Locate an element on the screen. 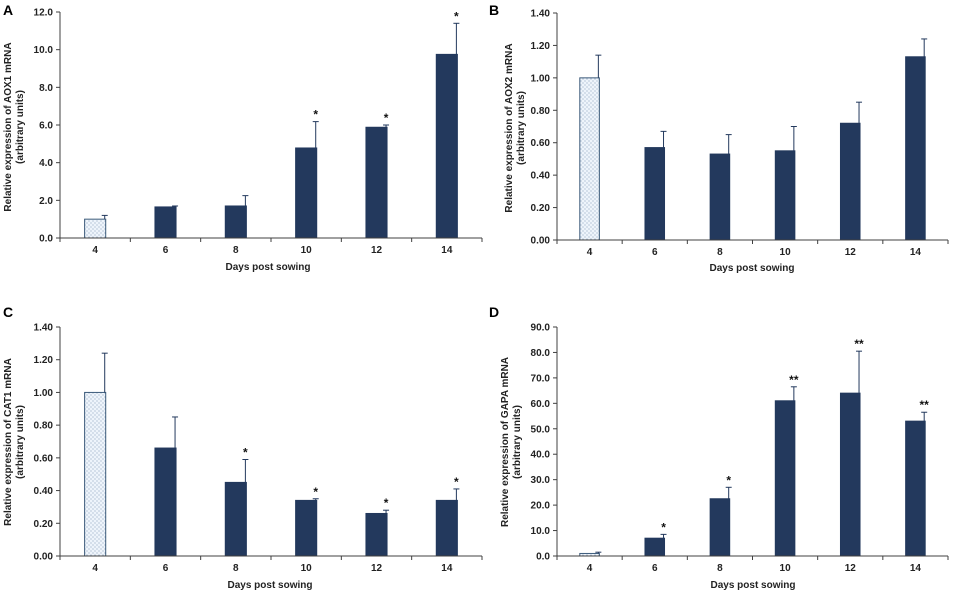  panel-a-y-tick-label: 10.0 is located at coordinates (44, 50).